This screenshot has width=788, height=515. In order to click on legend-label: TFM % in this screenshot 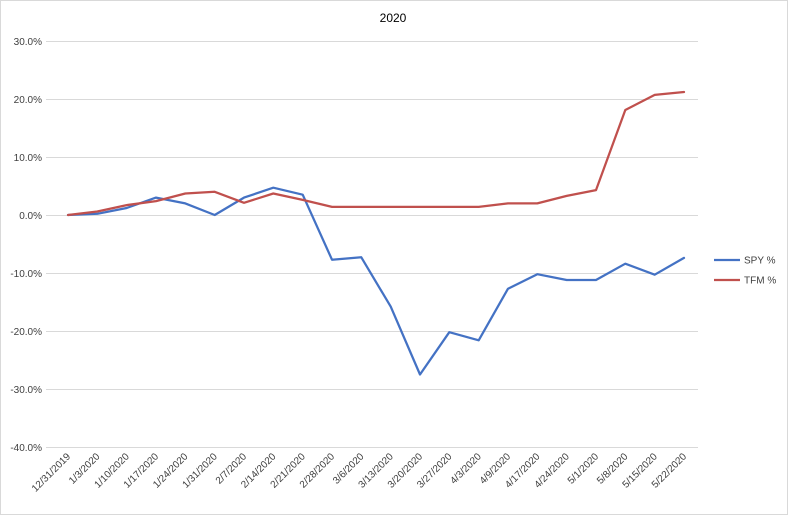, I will do `click(760, 281)`.